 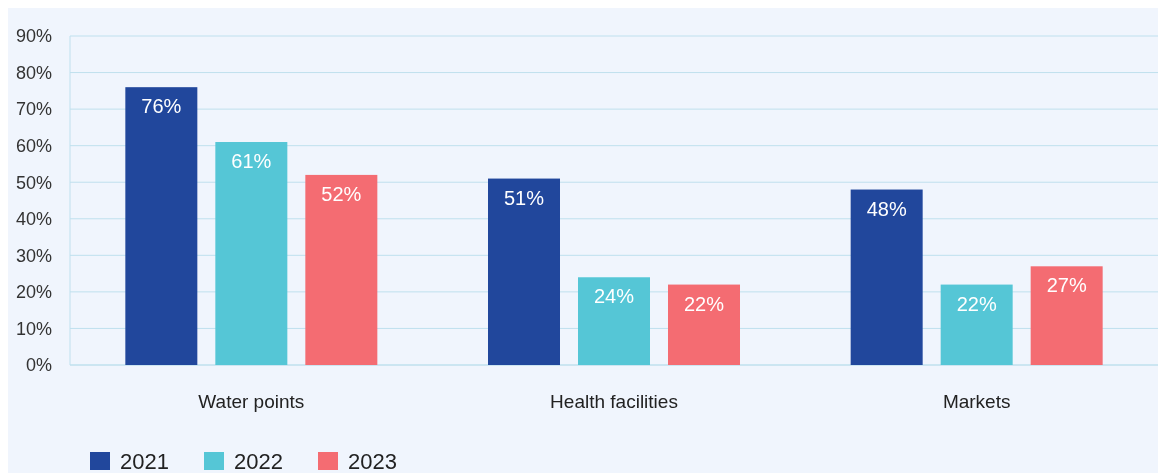 What do you see at coordinates (33, 36) in the screenshot?
I see `y-tick-label: 90%` at bounding box center [33, 36].